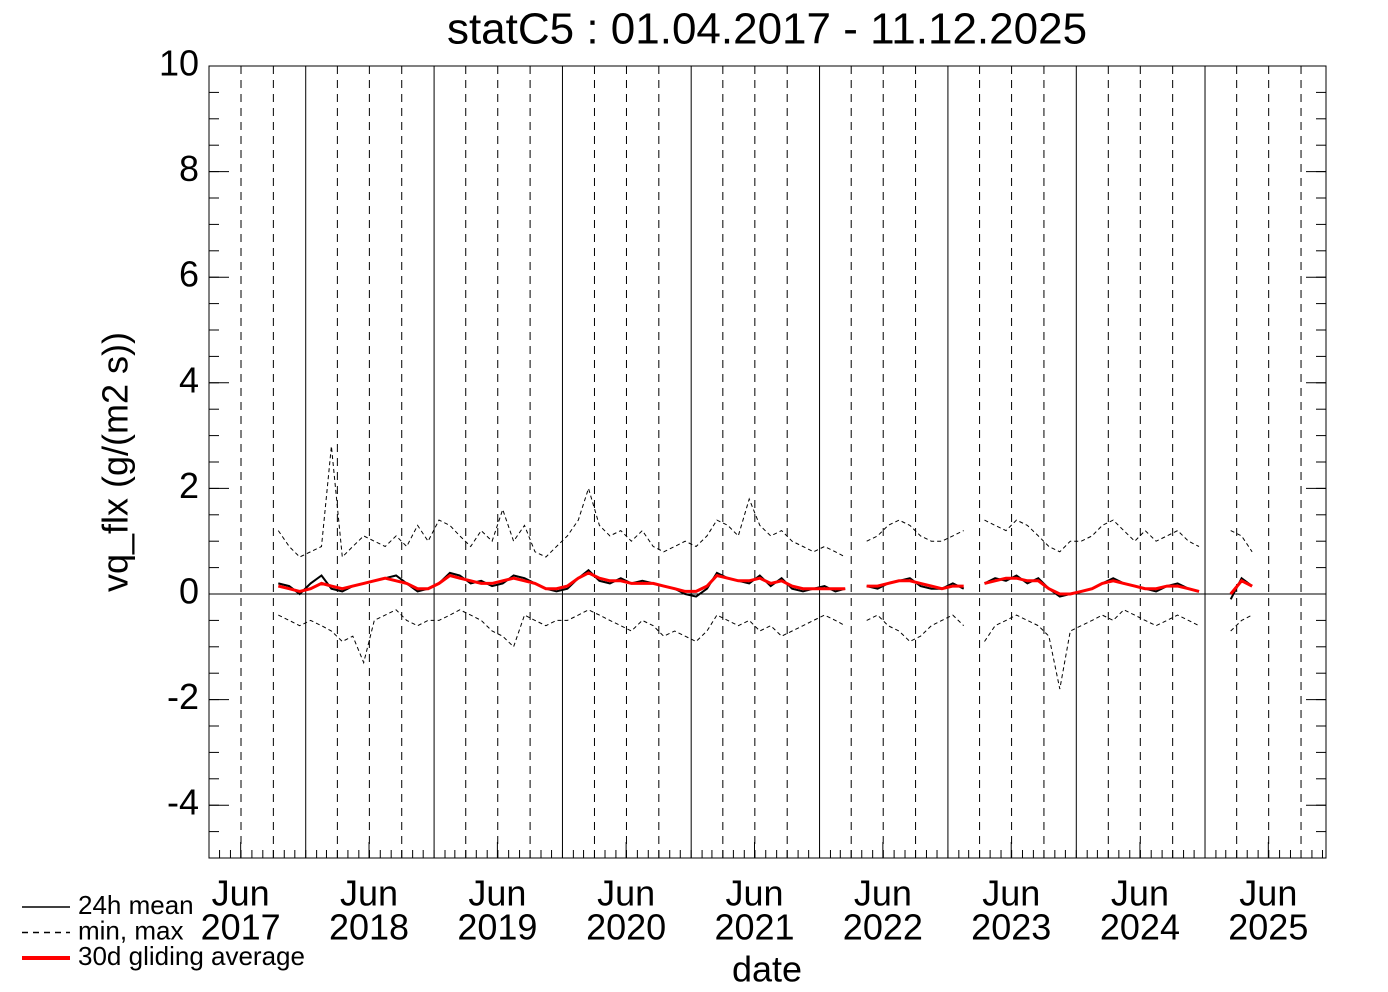 This screenshot has width=1388, height=992. I want to click on legend-label: 24h mean, so click(136, 905).